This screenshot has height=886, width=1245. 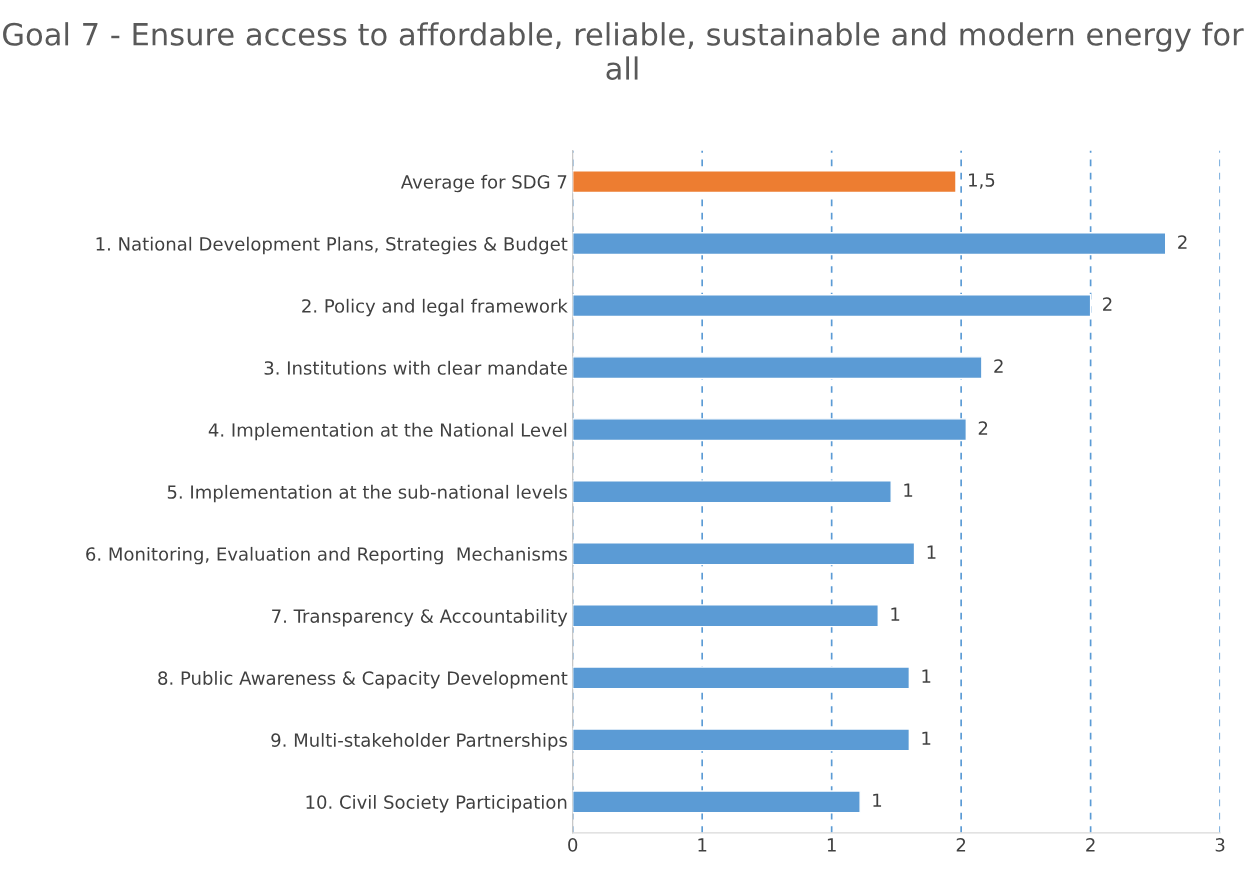 What do you see at coordinates (387, 431) in the screenshot?
I see `y-tick-label: 4. Implementation at the National Level` at bounding box center [387, 431].